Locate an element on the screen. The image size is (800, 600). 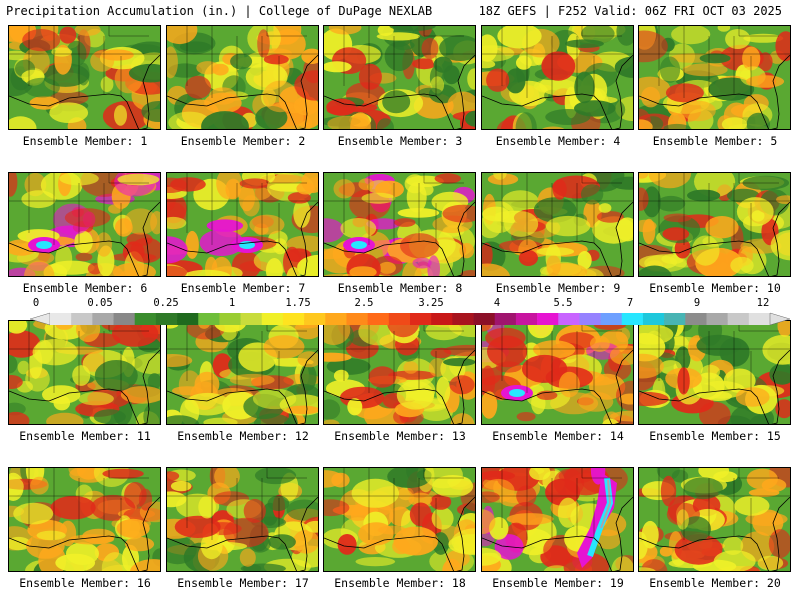
ensemble-member-label: Ensemble Member: 8 is located at coordinates (400, 288).